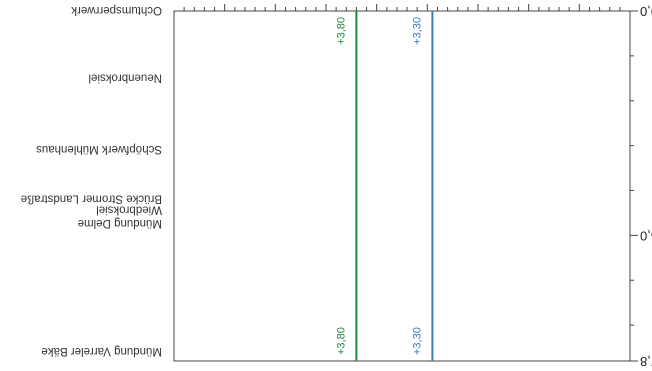  Describe the element at coordinates (417, 31) in the screenshot. I see `series-value-label-bottom: +3,30` at that location.